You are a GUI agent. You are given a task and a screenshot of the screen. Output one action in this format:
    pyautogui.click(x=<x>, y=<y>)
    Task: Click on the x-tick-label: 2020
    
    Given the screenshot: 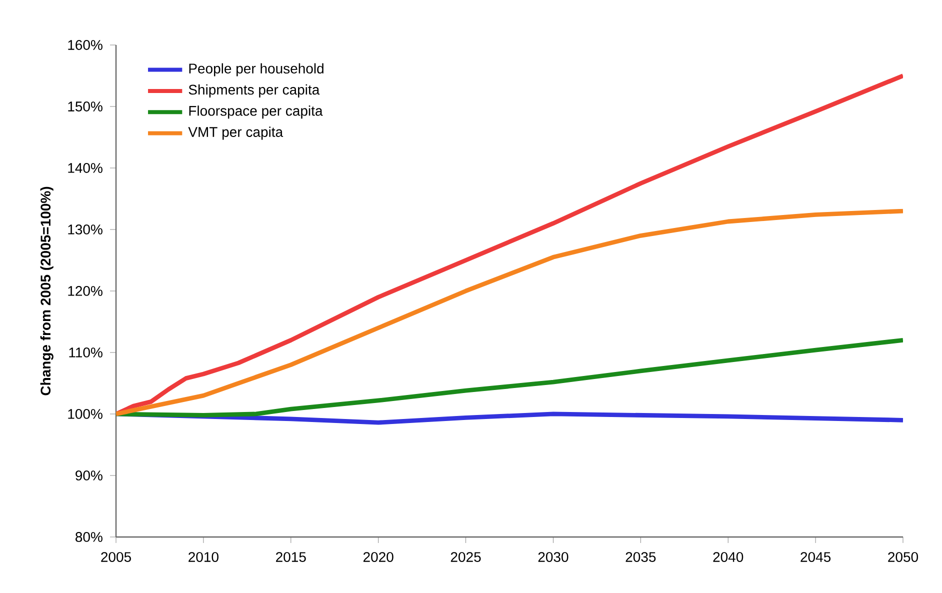 What is the action you would take?
    pyautogui.click(x=378, y=557)
    